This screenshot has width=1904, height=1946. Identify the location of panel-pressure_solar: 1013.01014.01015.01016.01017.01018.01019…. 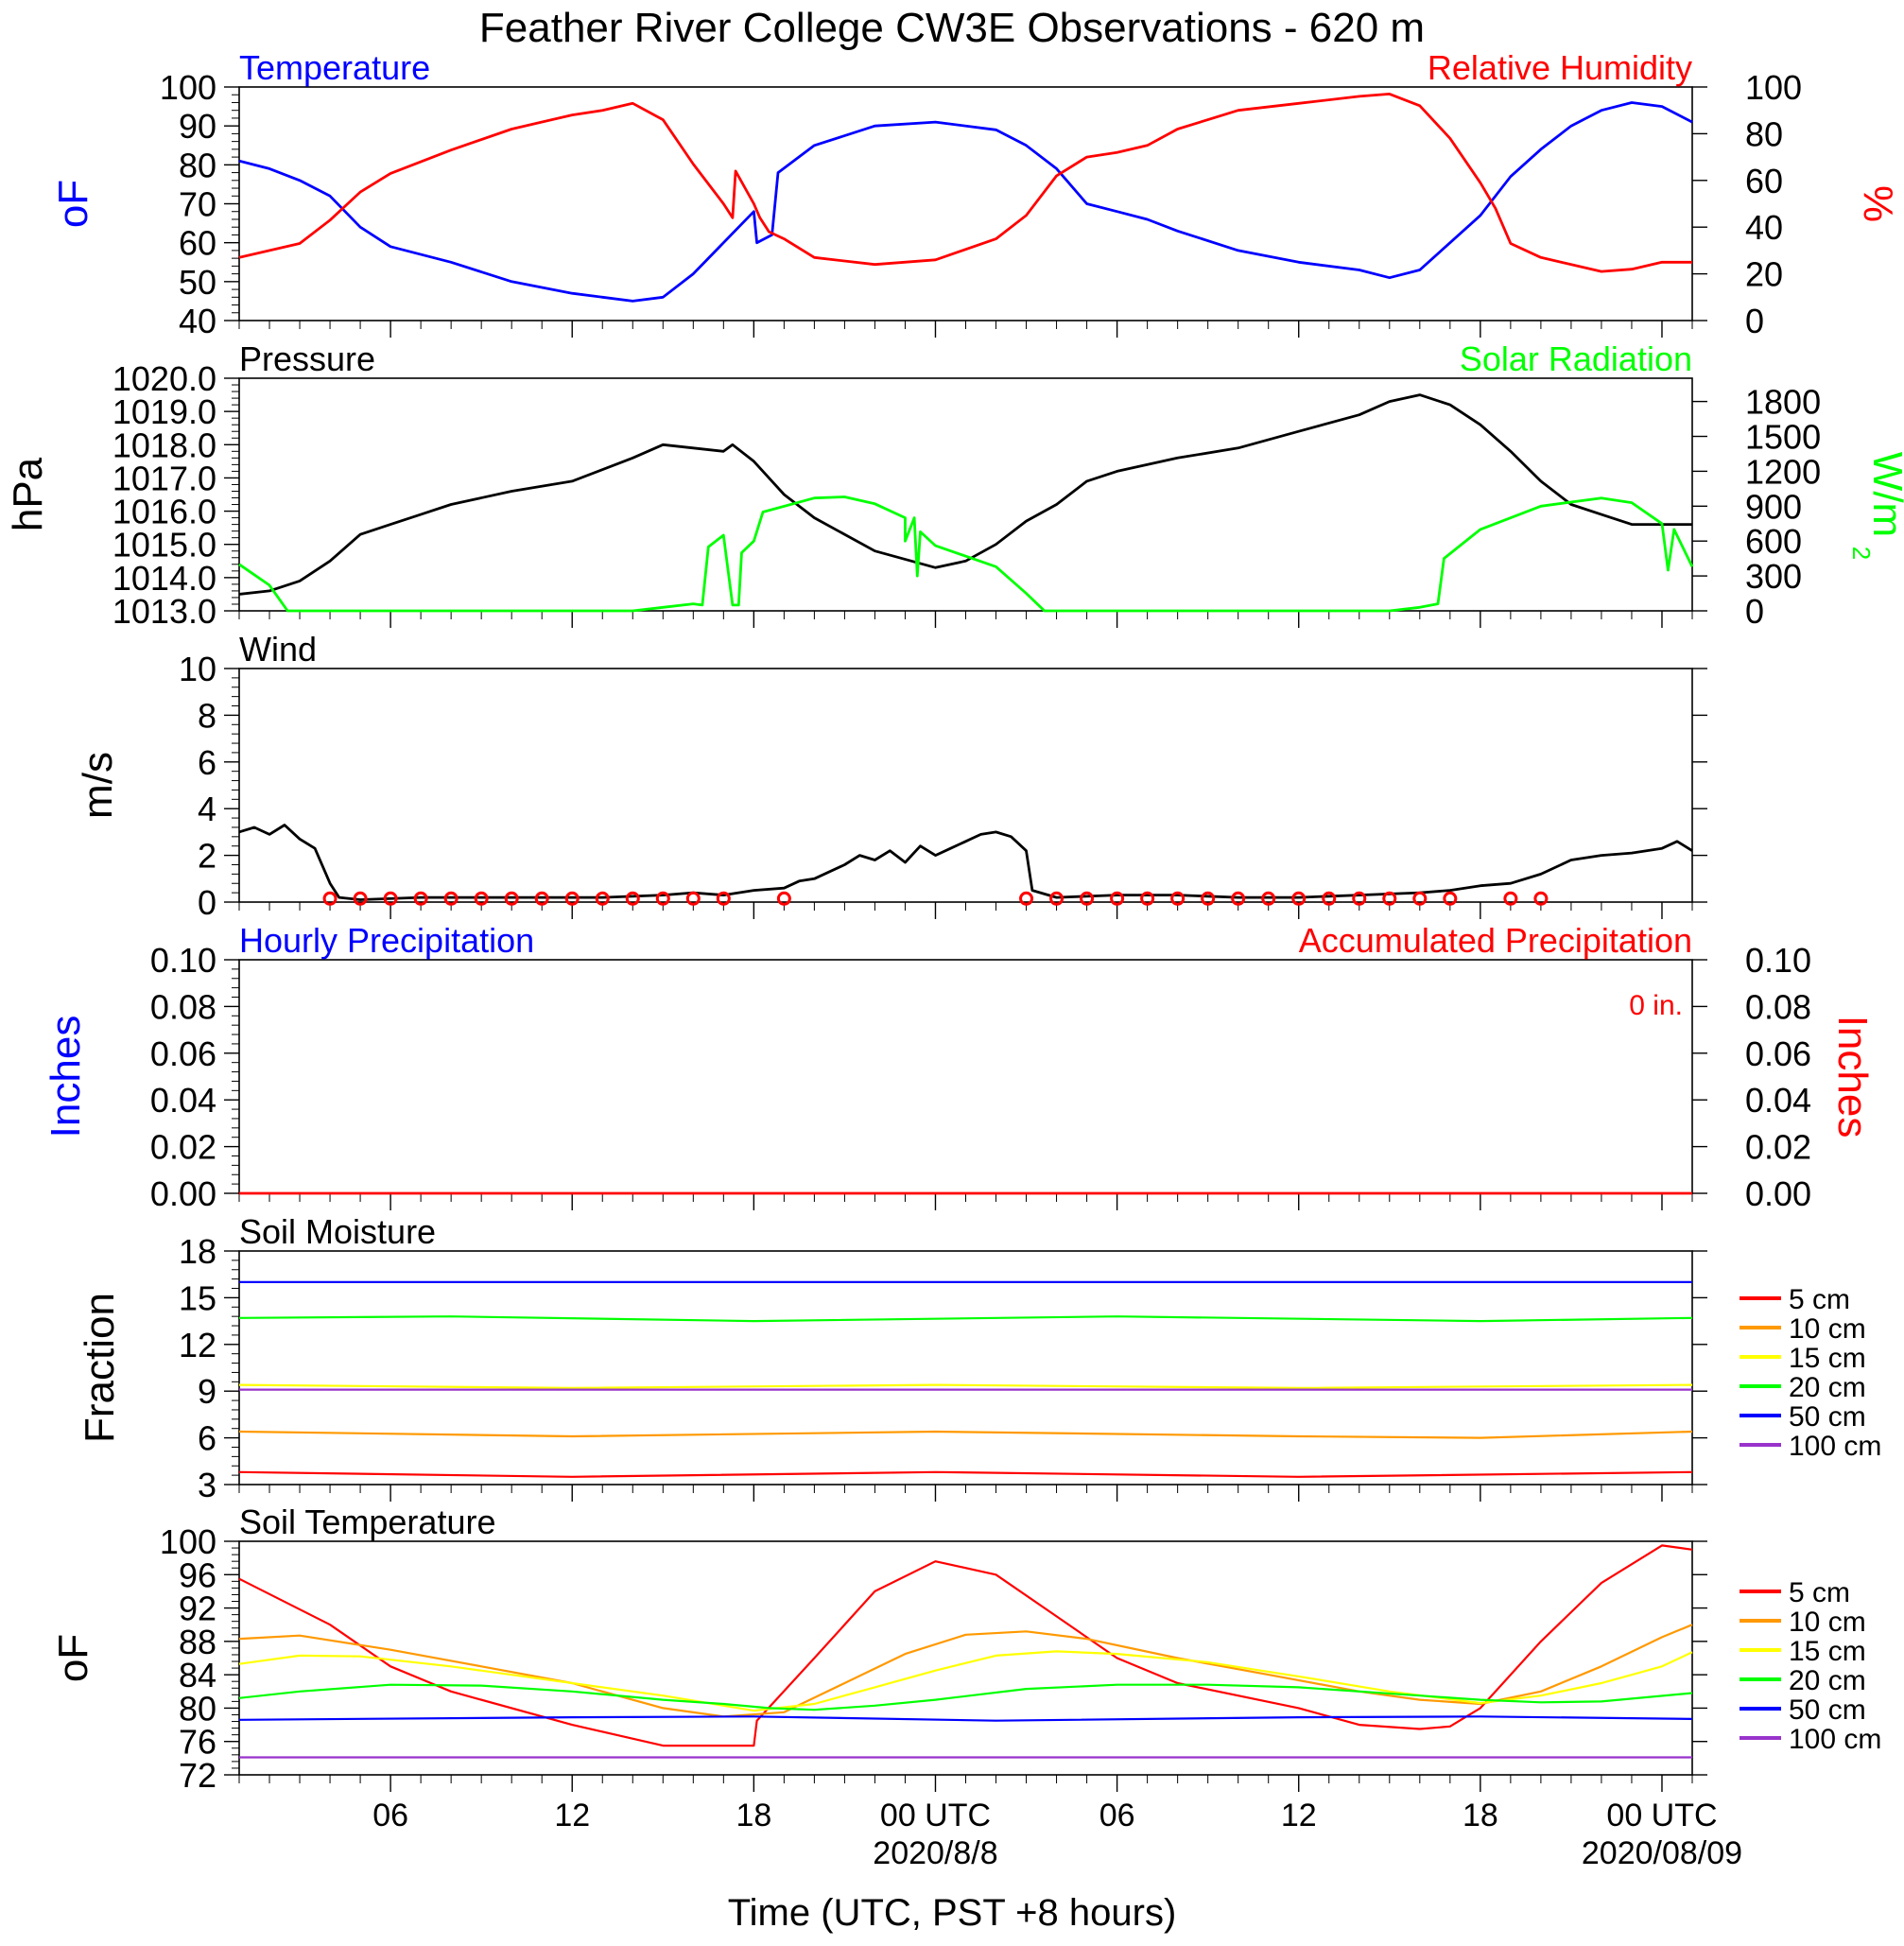
(955, 485).